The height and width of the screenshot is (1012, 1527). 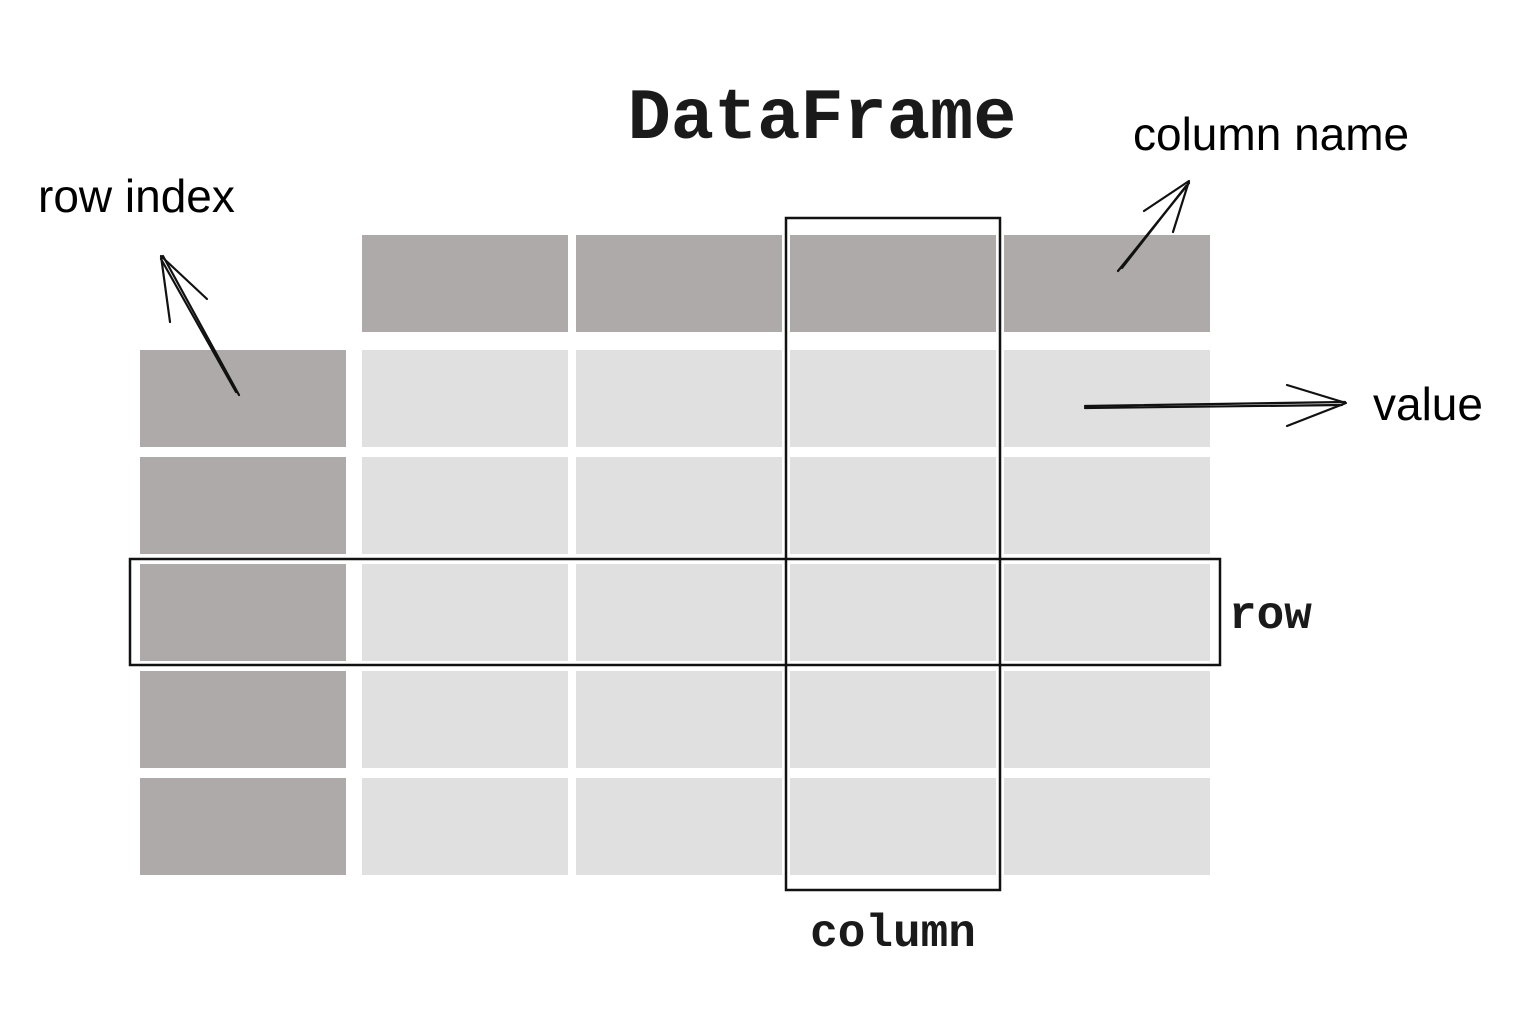 What do you see at coordinates (1270, 616) in the screenshot?
I see `row-label: row` at bounding box center [1270, 616].